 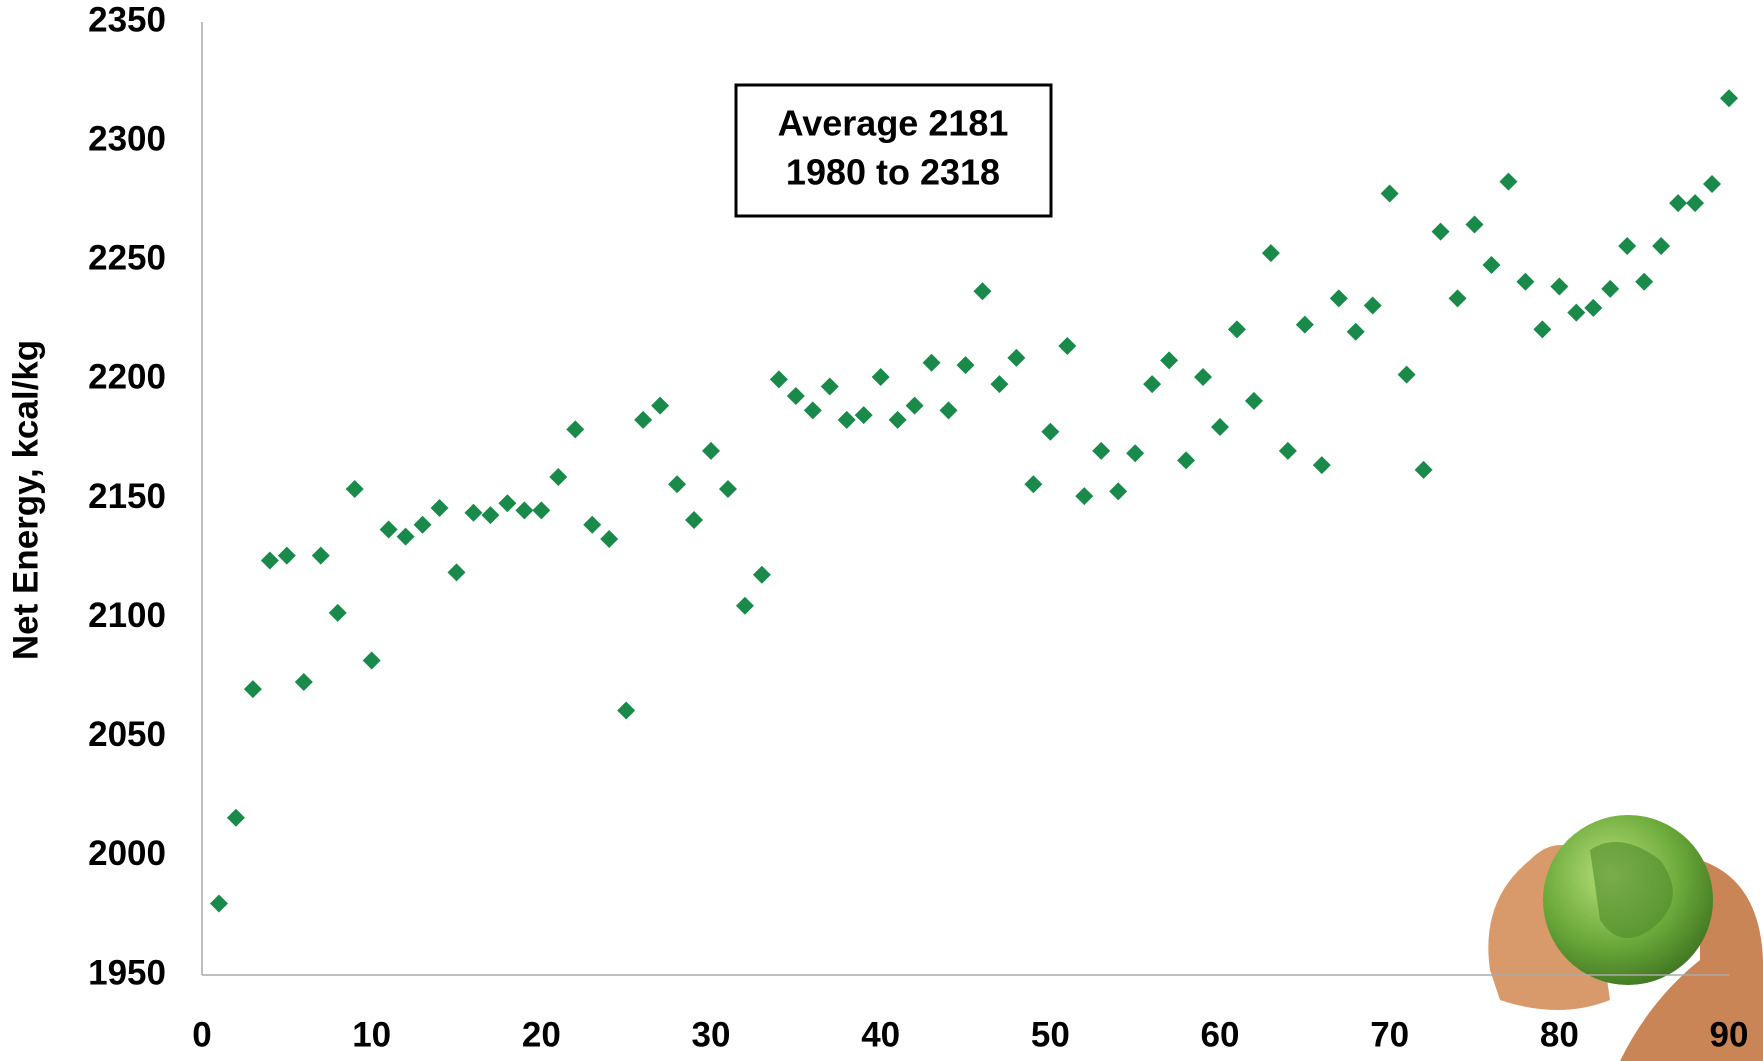 I want to click on x-tick-label: 20, so click(x=541, y=1034).